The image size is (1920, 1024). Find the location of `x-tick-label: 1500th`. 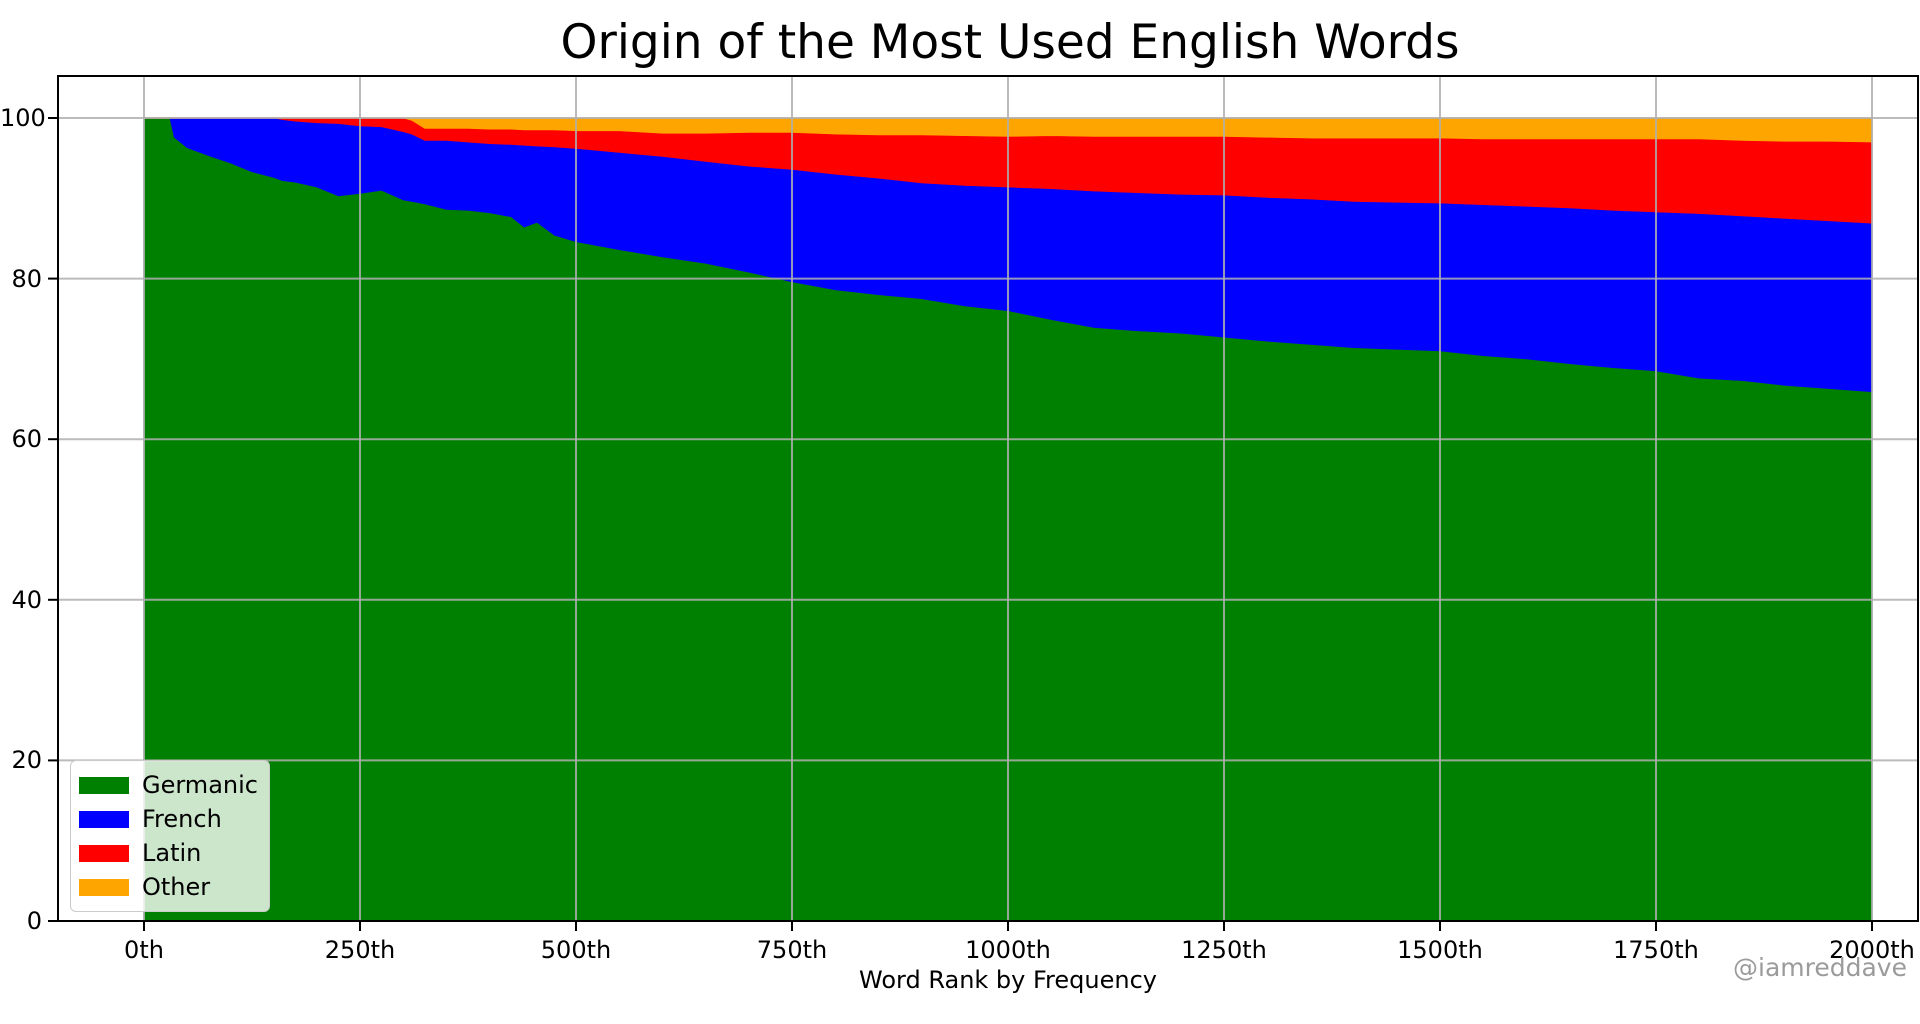

x-tick-label: 1500th is located at coordinates (1440, 950).